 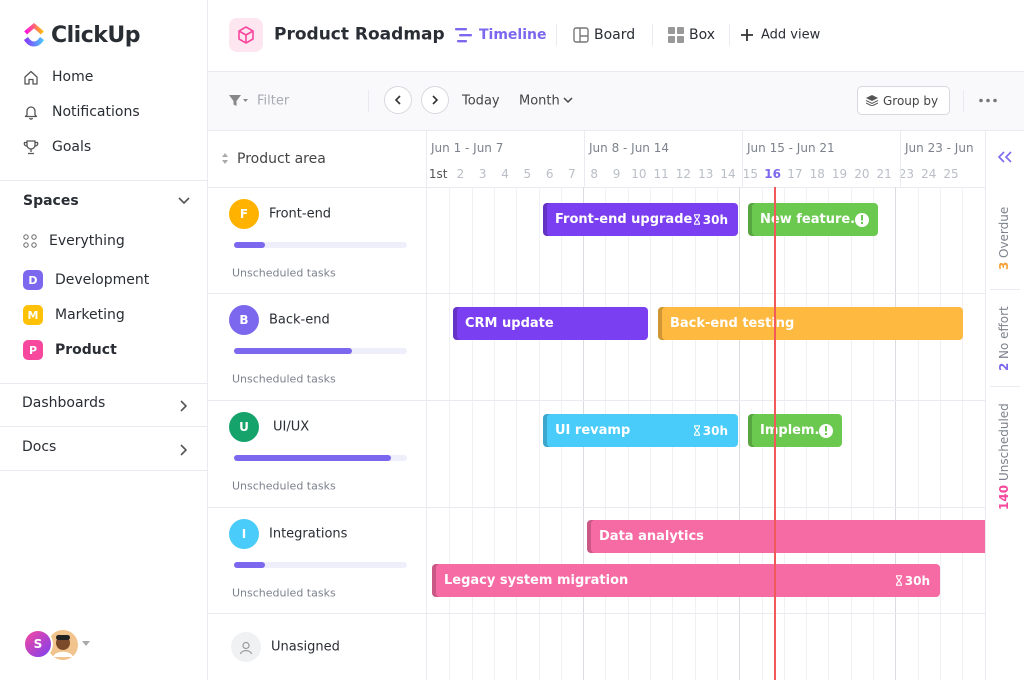 I want to click on sort-icon, so click(x=225, y=158).